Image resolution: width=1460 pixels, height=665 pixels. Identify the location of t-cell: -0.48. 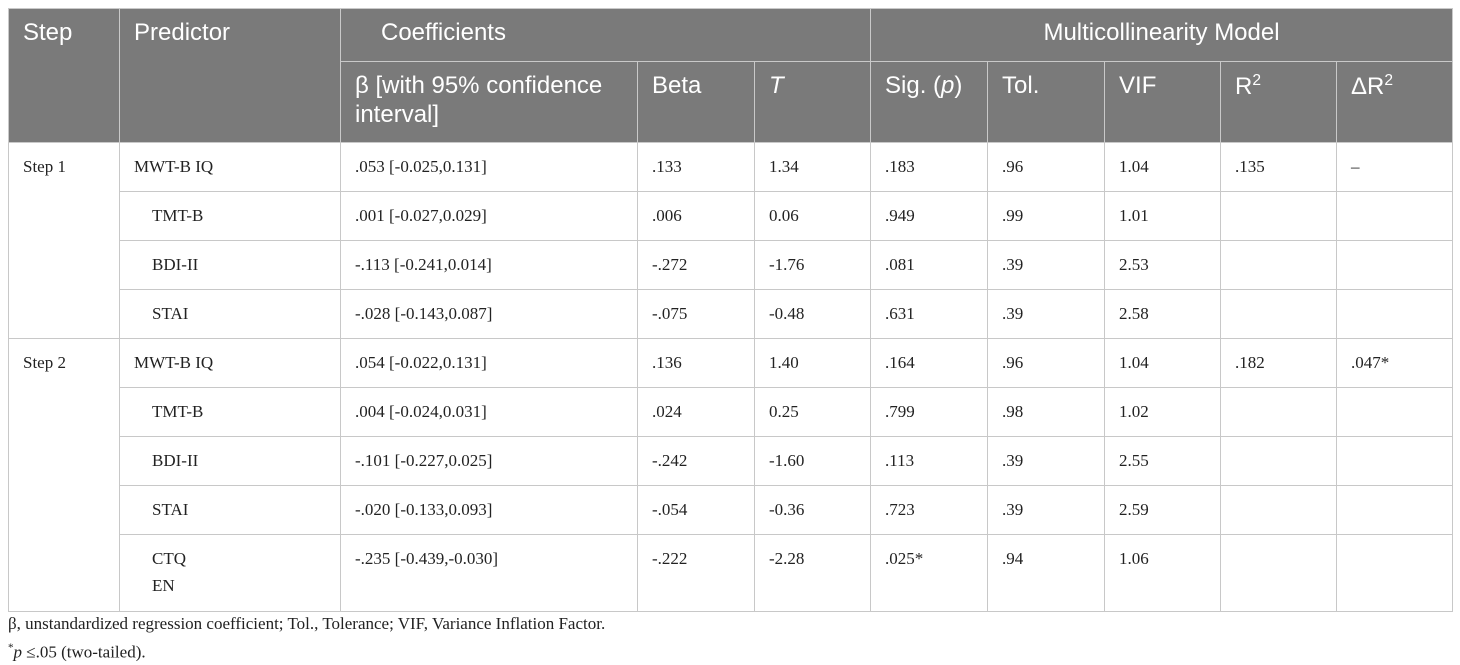
(812, 314).